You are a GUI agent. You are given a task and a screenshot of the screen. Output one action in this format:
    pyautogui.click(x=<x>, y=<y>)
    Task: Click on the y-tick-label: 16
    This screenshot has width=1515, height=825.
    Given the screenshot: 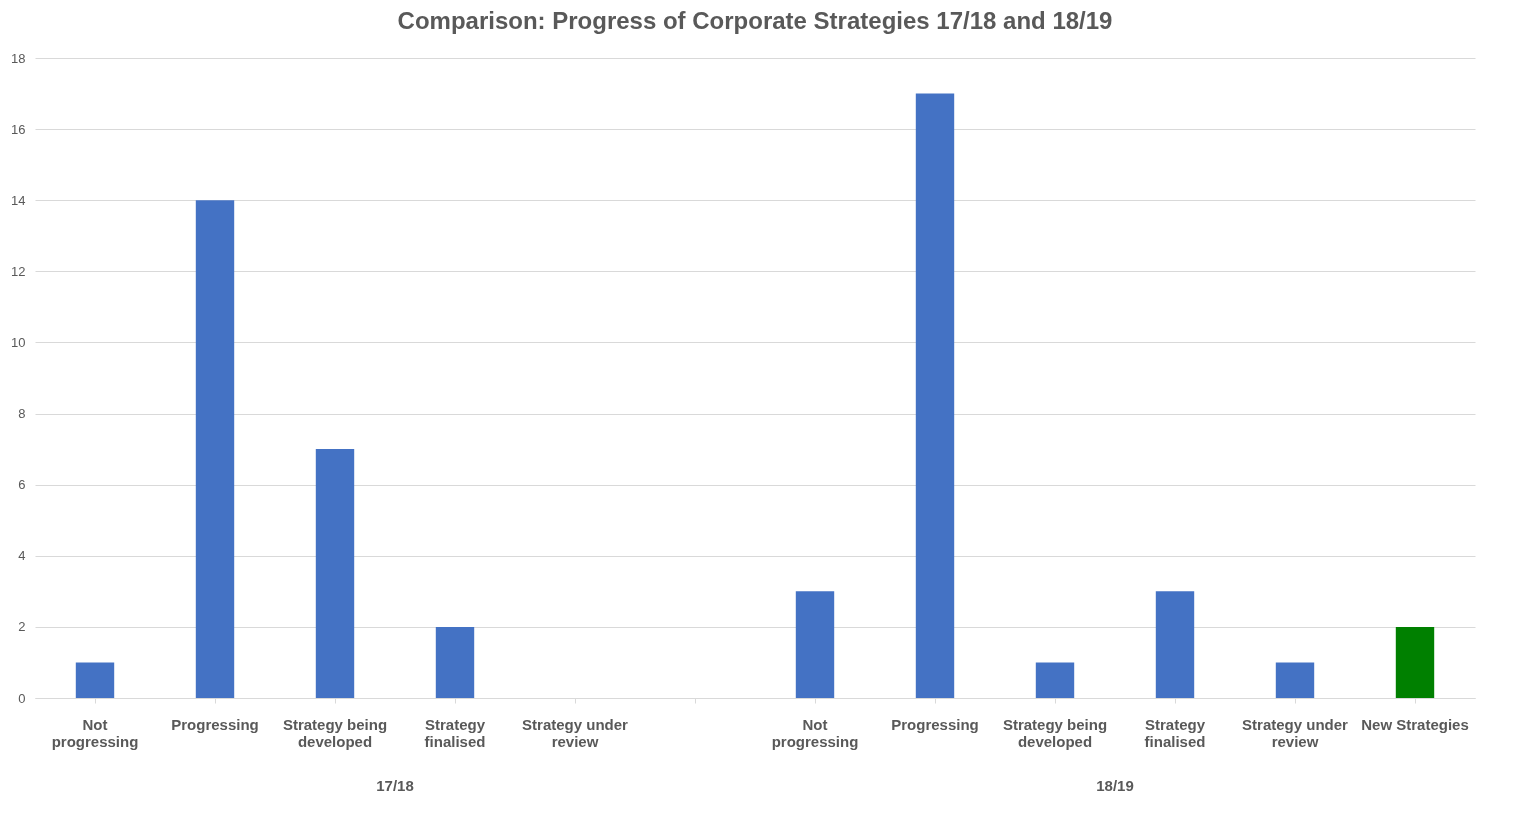 What is the action you would take?
    pyautogui.click(x=18, y=129)
    